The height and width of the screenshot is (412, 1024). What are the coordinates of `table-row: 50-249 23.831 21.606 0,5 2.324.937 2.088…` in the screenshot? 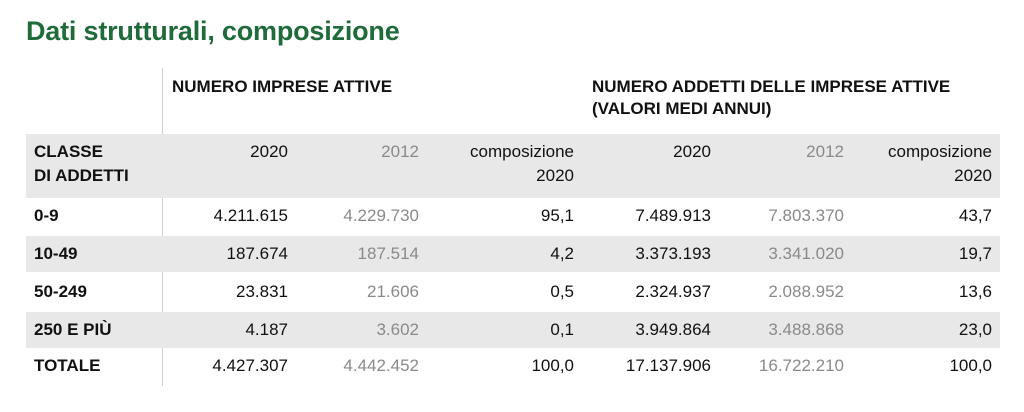 It's located at (513, 292).